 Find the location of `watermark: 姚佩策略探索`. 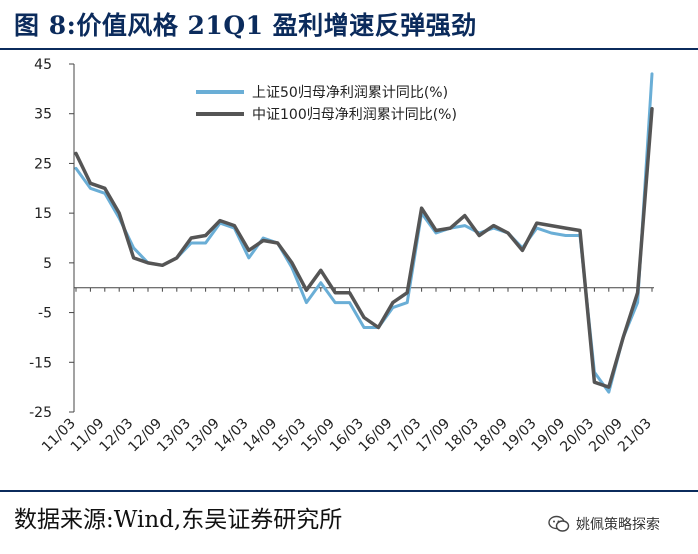

watermark: 姚佩策略探索 is located at coordinates (604, 524).